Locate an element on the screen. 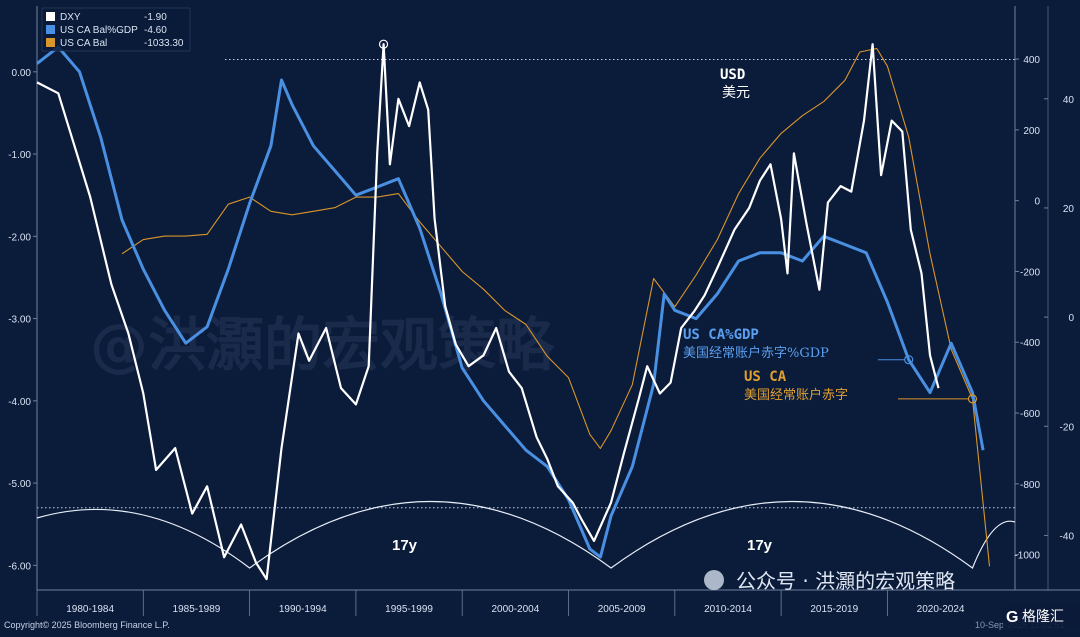 Image resolution: width=1080 pixels, height=637 pixels. ca-label: US CA is located at coordinates (765, 377).